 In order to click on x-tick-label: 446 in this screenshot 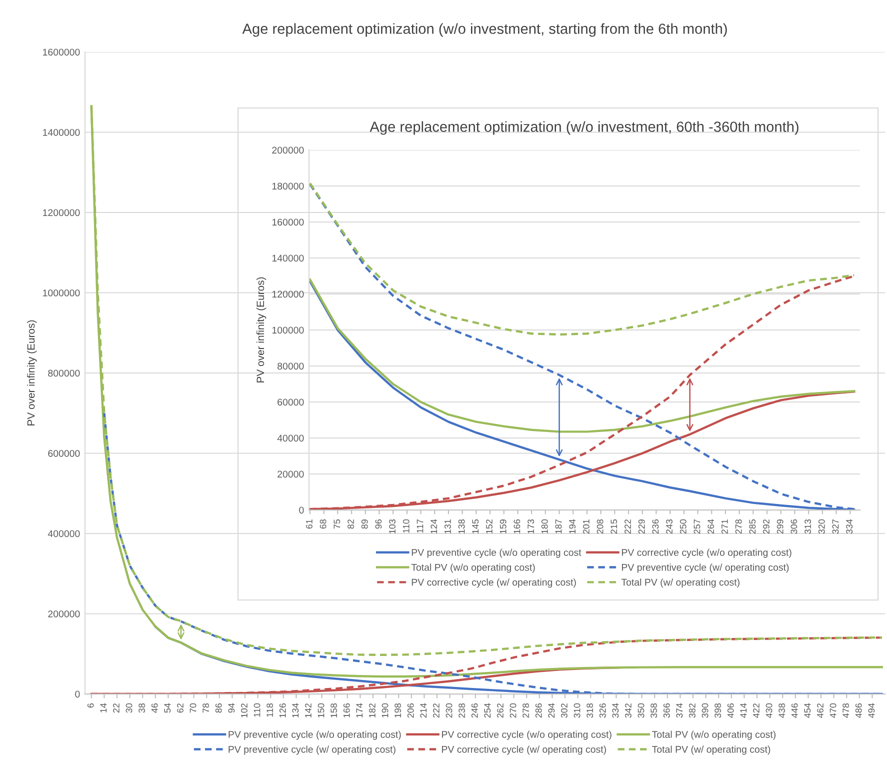, I will do `click(794, 710)`.